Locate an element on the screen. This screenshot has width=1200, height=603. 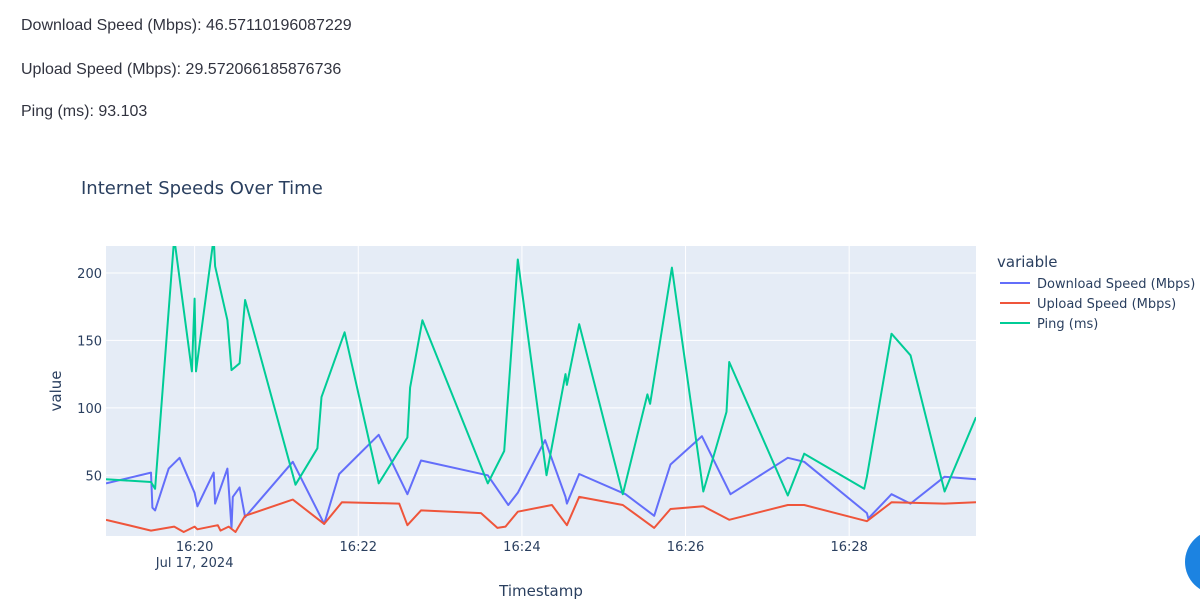
y-tick-label: 200 is located at coordinates (89, 274).